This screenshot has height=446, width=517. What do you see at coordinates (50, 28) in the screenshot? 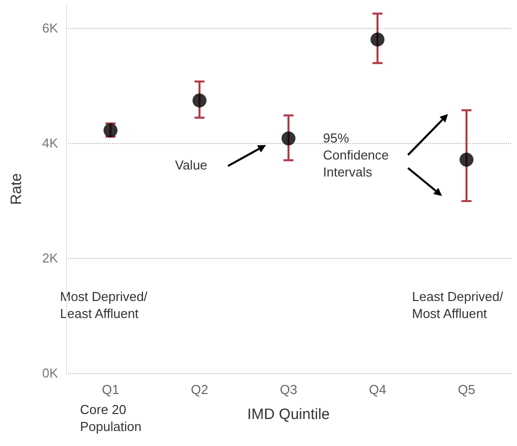
I see `y-tick-label: 6K` at bounding box center [50, 28].